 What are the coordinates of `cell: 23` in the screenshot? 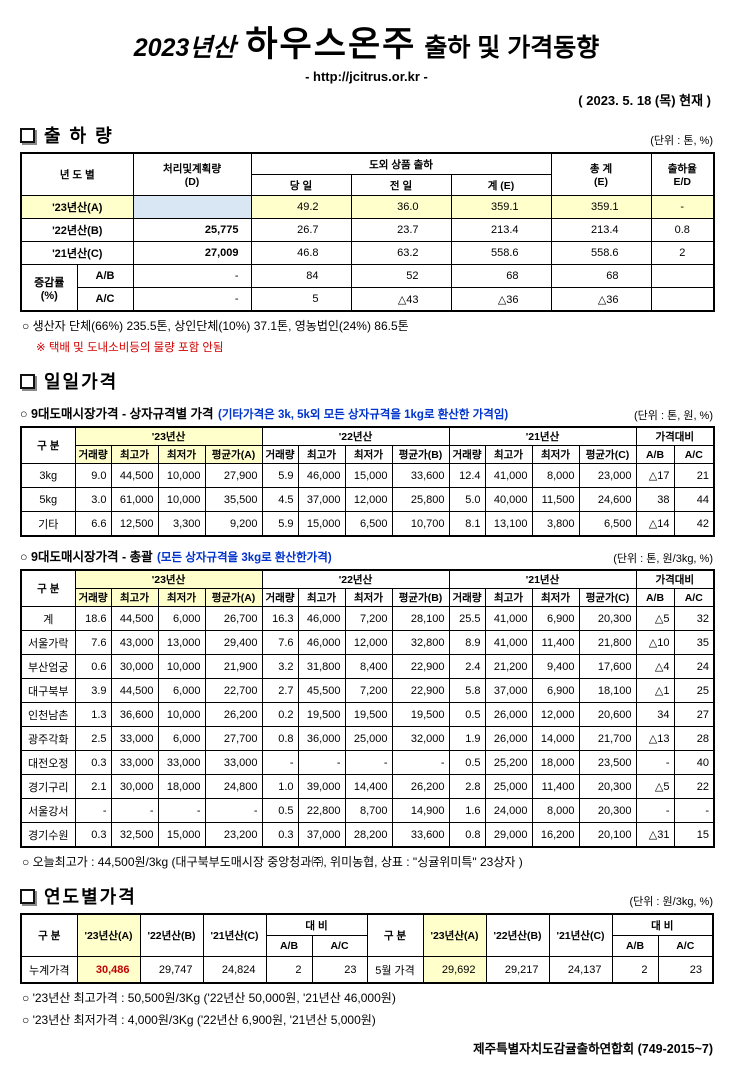 It's located at (339, 970).